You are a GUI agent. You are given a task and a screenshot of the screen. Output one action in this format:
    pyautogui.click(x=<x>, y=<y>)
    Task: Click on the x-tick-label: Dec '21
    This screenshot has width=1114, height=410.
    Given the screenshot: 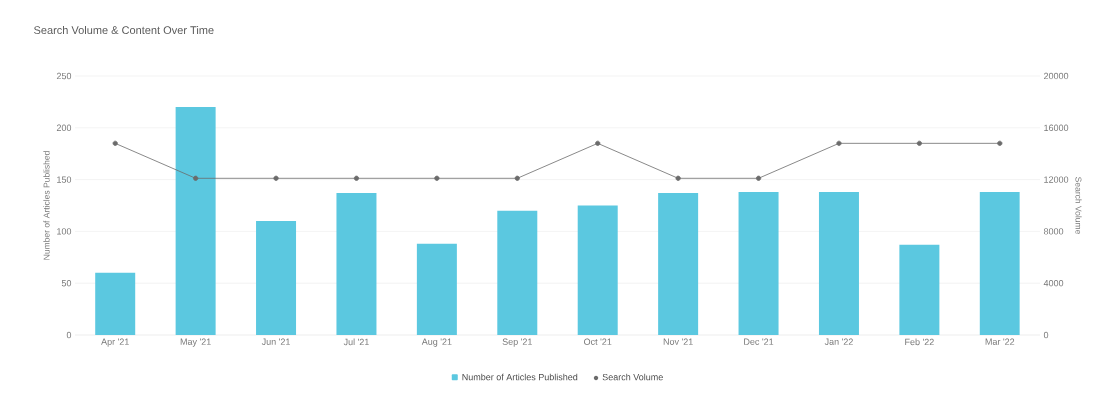 What is the action you would take?
    pyautogui.click(x=759, y=341)
    